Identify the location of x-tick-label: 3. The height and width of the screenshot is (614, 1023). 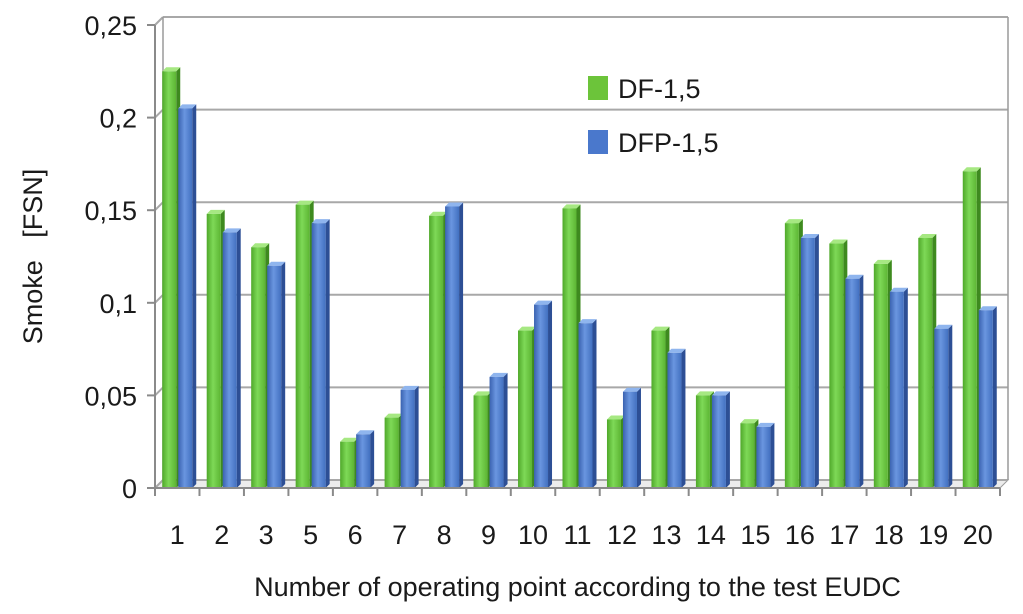
(266, 535).